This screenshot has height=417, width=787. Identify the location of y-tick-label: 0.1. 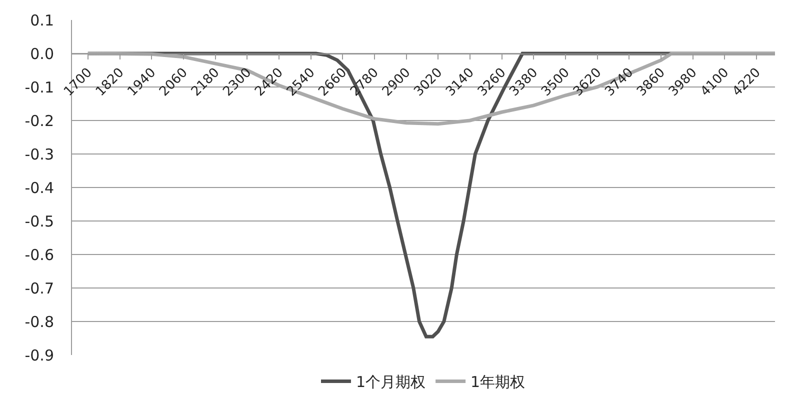
(42, 20).